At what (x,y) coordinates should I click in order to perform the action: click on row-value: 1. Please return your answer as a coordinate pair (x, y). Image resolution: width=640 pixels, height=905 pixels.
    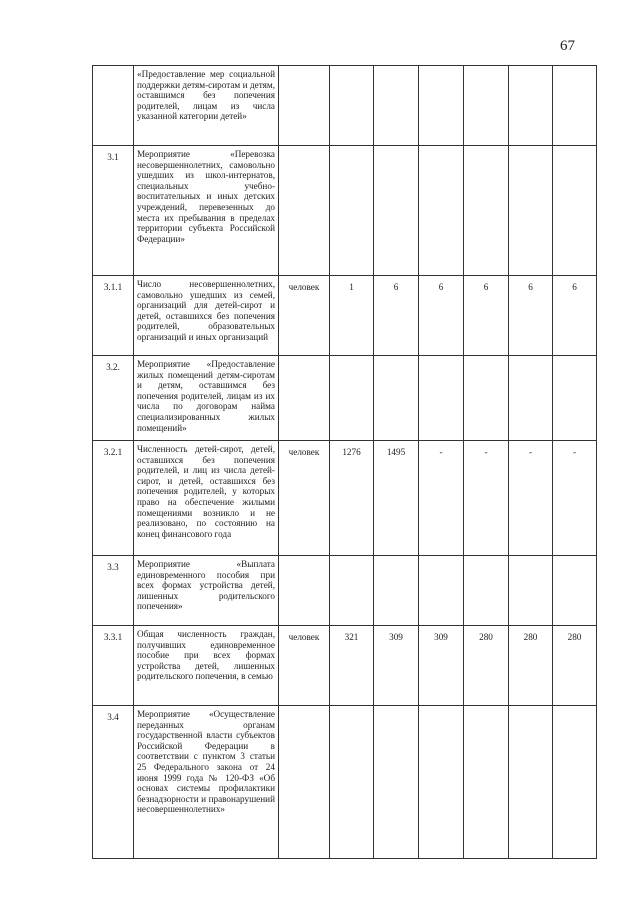
    Looking at the image, I should click on (351, 315).